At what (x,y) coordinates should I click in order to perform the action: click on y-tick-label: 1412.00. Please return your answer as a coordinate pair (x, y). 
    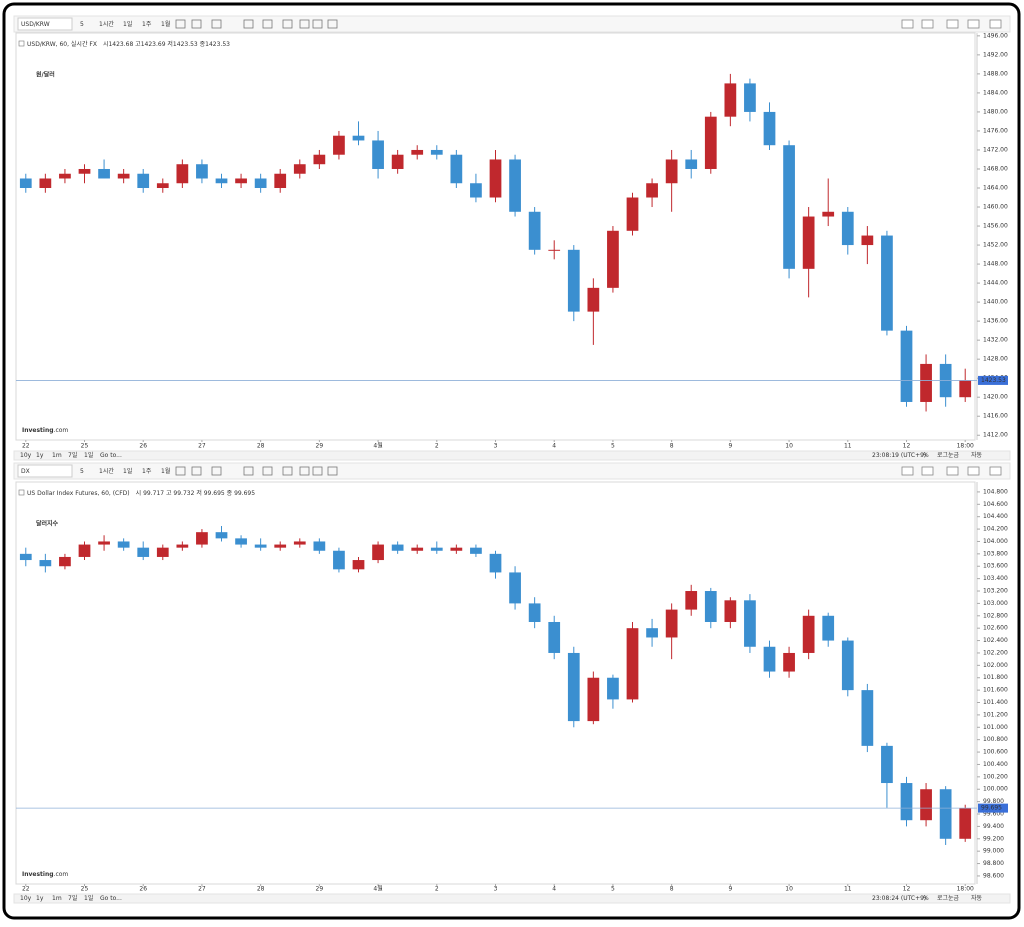
    Looking at the image, I should click on (995, 435).